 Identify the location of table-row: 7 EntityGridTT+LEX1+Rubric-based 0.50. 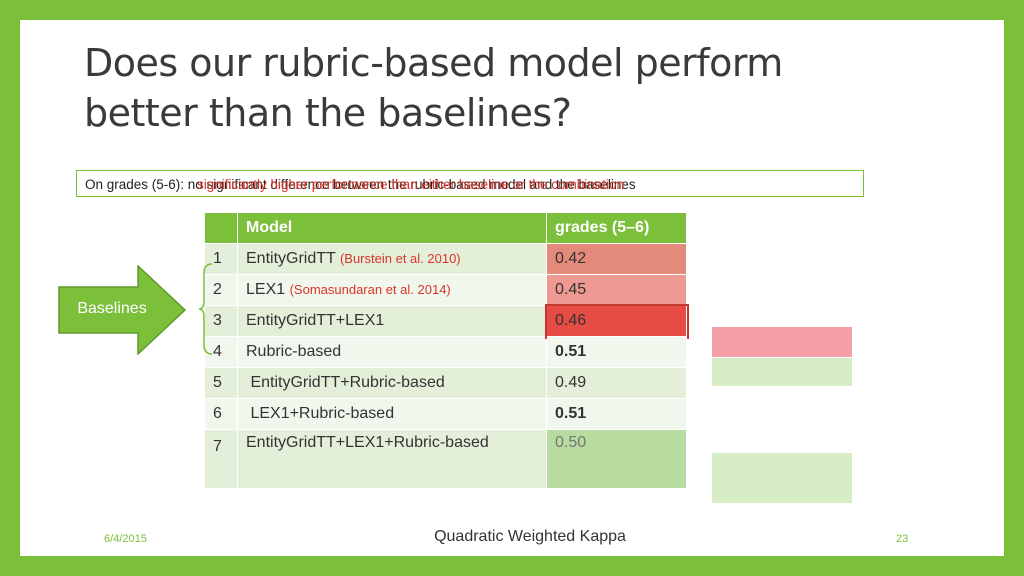
(446, 459).